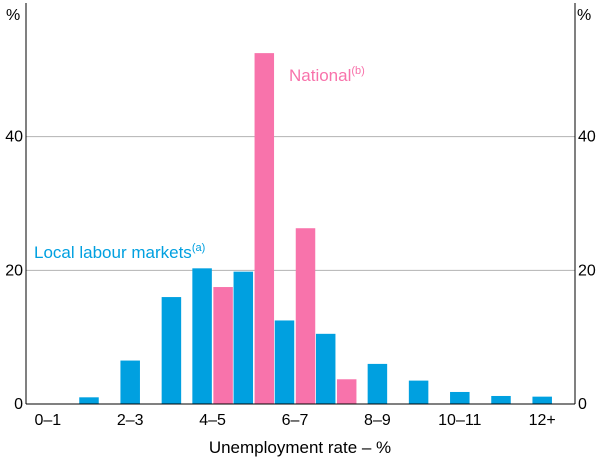 This screenshot has height=461, width=600. Describe the element at coordinates (198, 248) in the screenshot. I see `local-labour-markets-footnote: (a)` at that location.